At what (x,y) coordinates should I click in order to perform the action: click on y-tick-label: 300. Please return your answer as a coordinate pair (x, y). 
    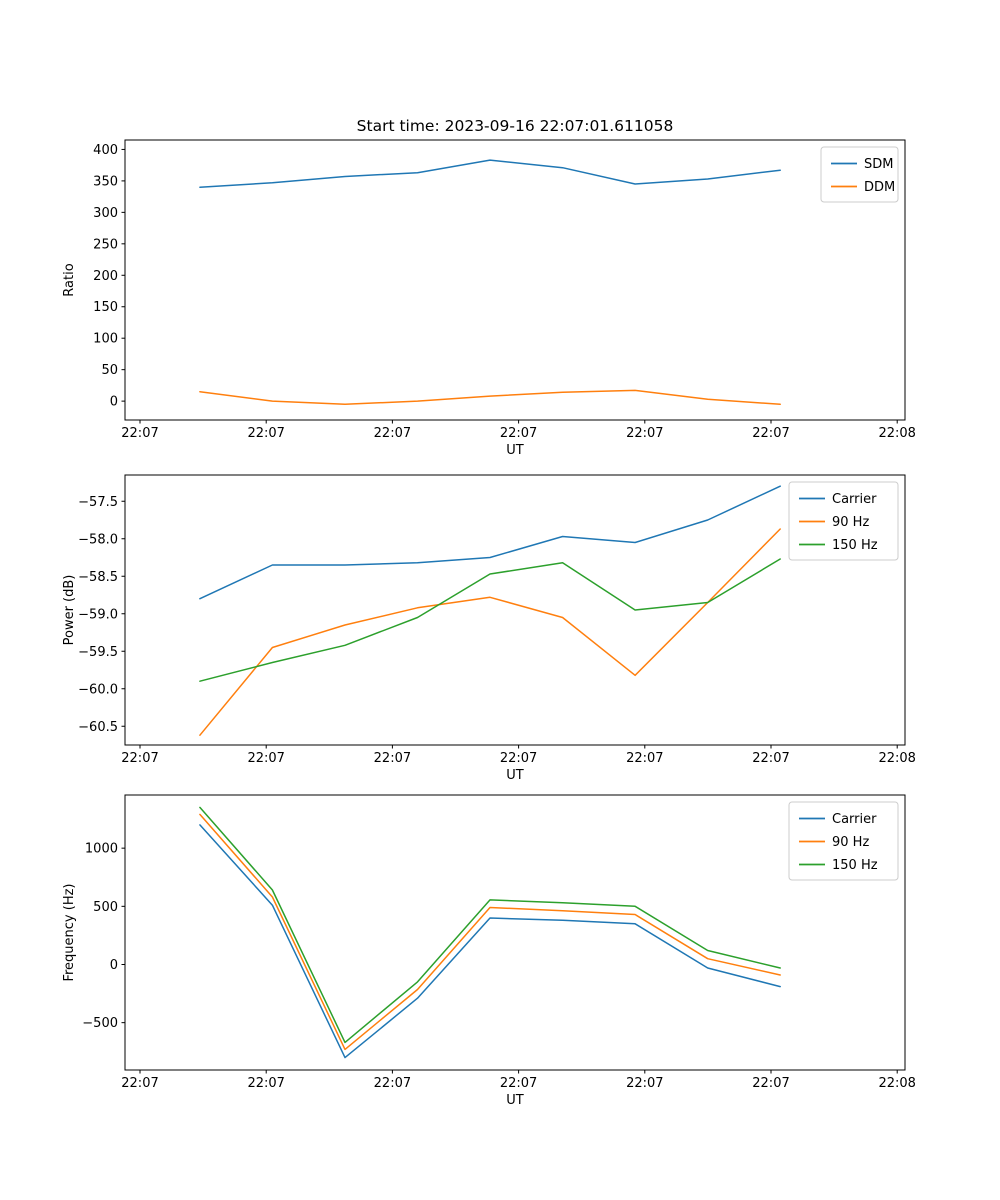
    Looking at the image, I should click on (105, 213).